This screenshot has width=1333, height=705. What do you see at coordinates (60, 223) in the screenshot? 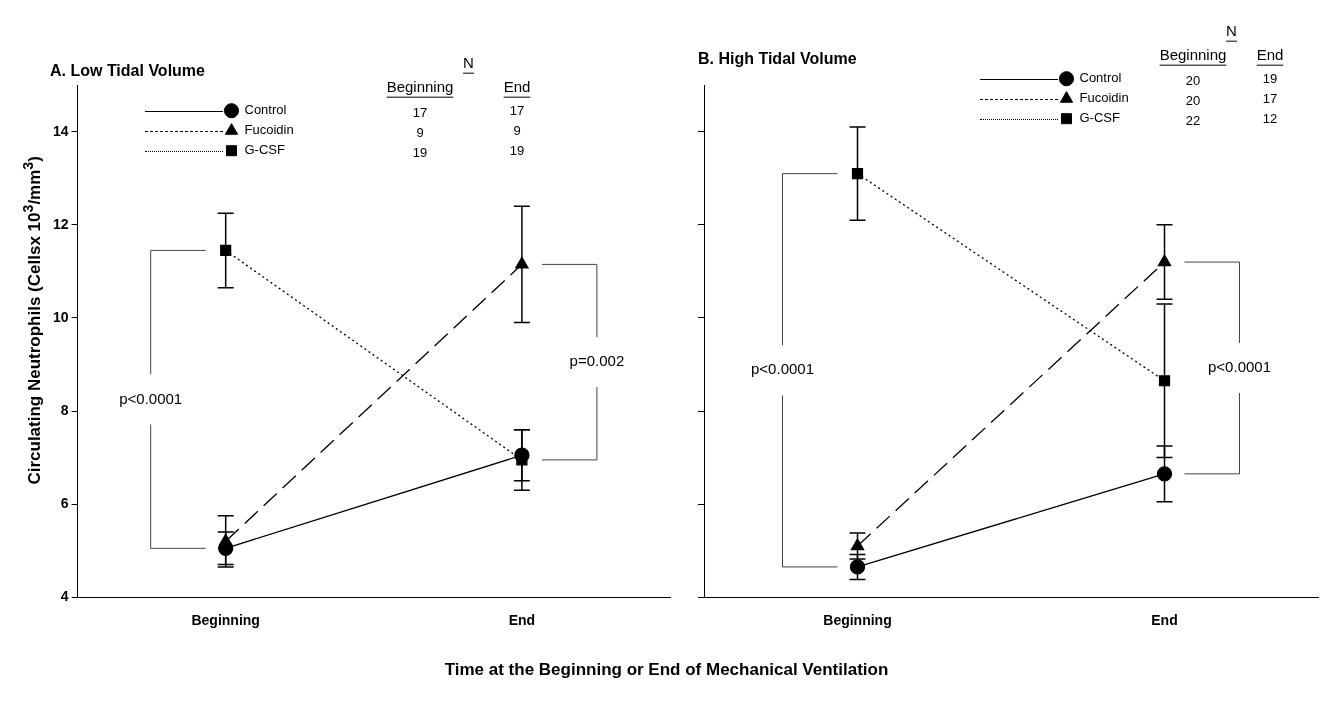
I see `y-tick-label: 12` at bounding box center [60, 223].